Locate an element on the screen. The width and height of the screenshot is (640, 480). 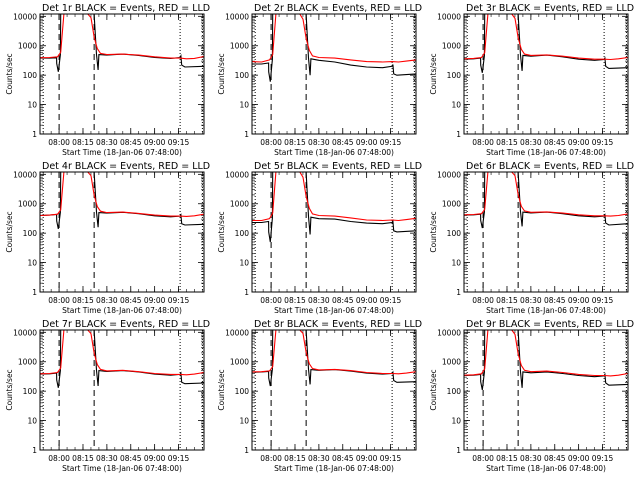
panel-title: Det 5r BLACK = Events, RED = LLD is located at coordinates (338, 166).